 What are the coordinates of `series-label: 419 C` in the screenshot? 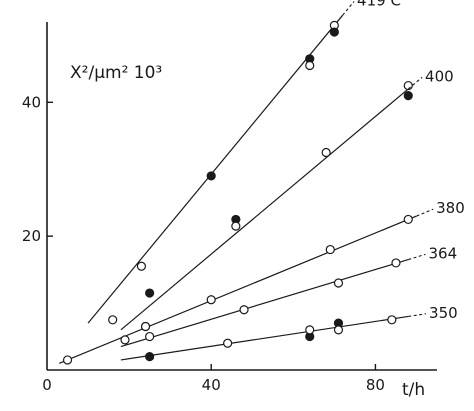 It's located at (379, 4).